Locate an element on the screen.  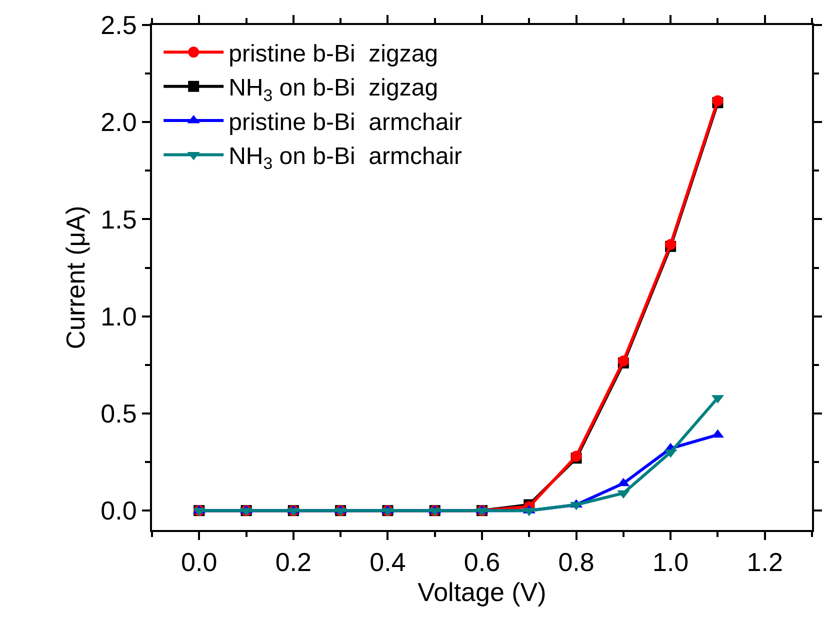
x-tick-label: 1.0 is located at coordinates (670, 562).